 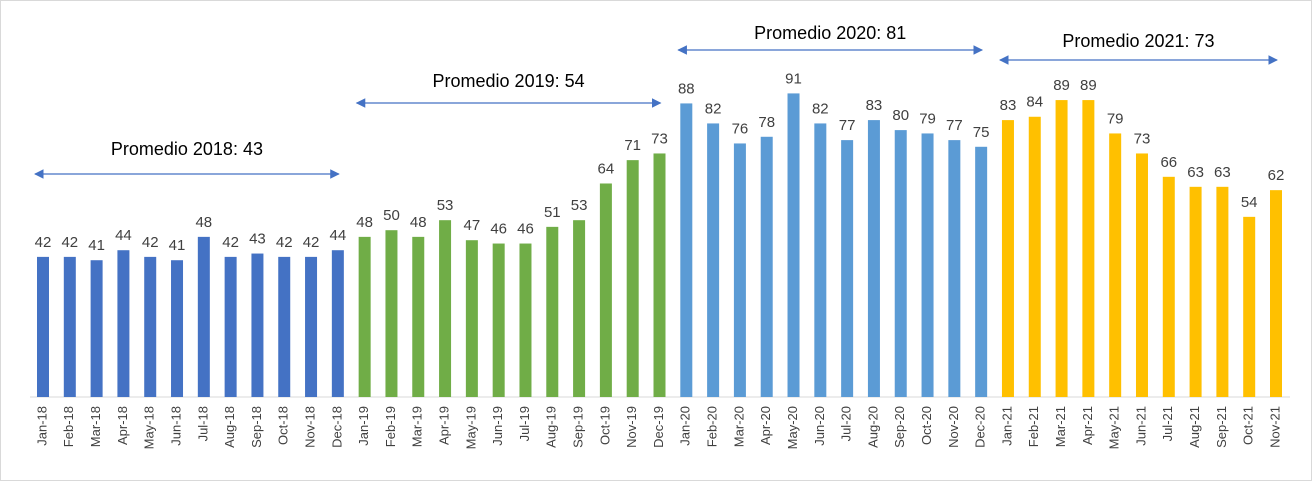 I want to click on data-label: 50, so click(x=391, y=215).